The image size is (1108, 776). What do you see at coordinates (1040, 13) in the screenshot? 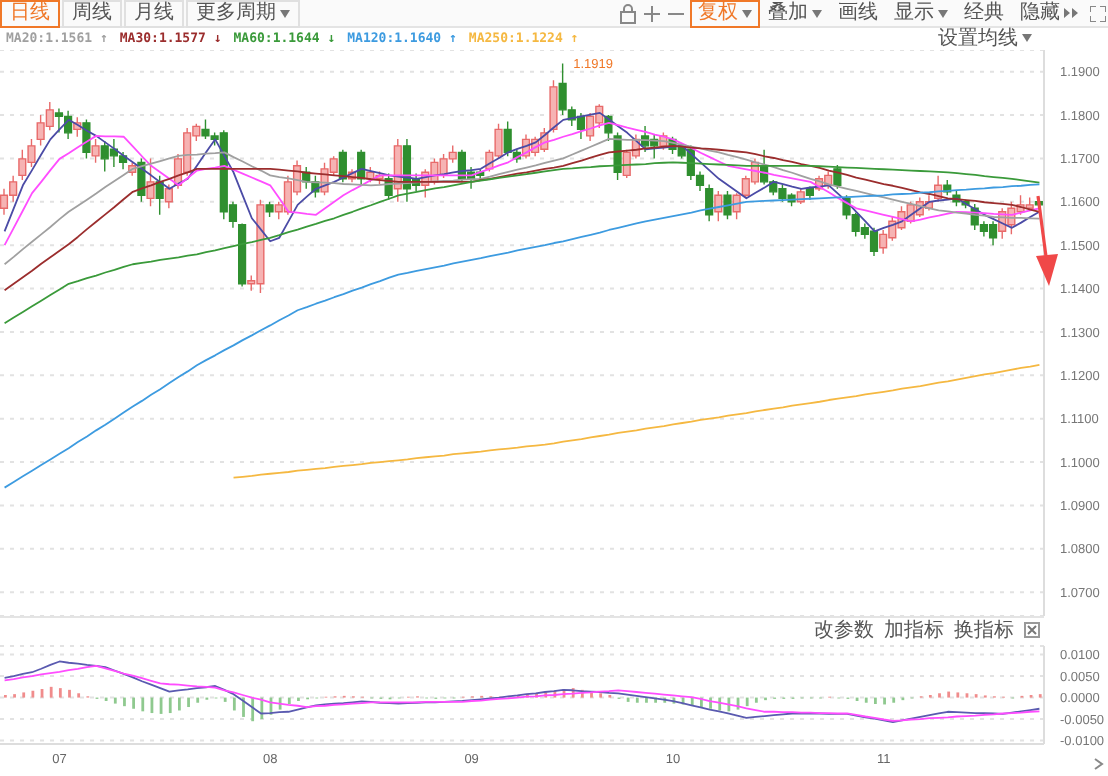
I see `text: 隐藏` at bounding box center [1040, 13].